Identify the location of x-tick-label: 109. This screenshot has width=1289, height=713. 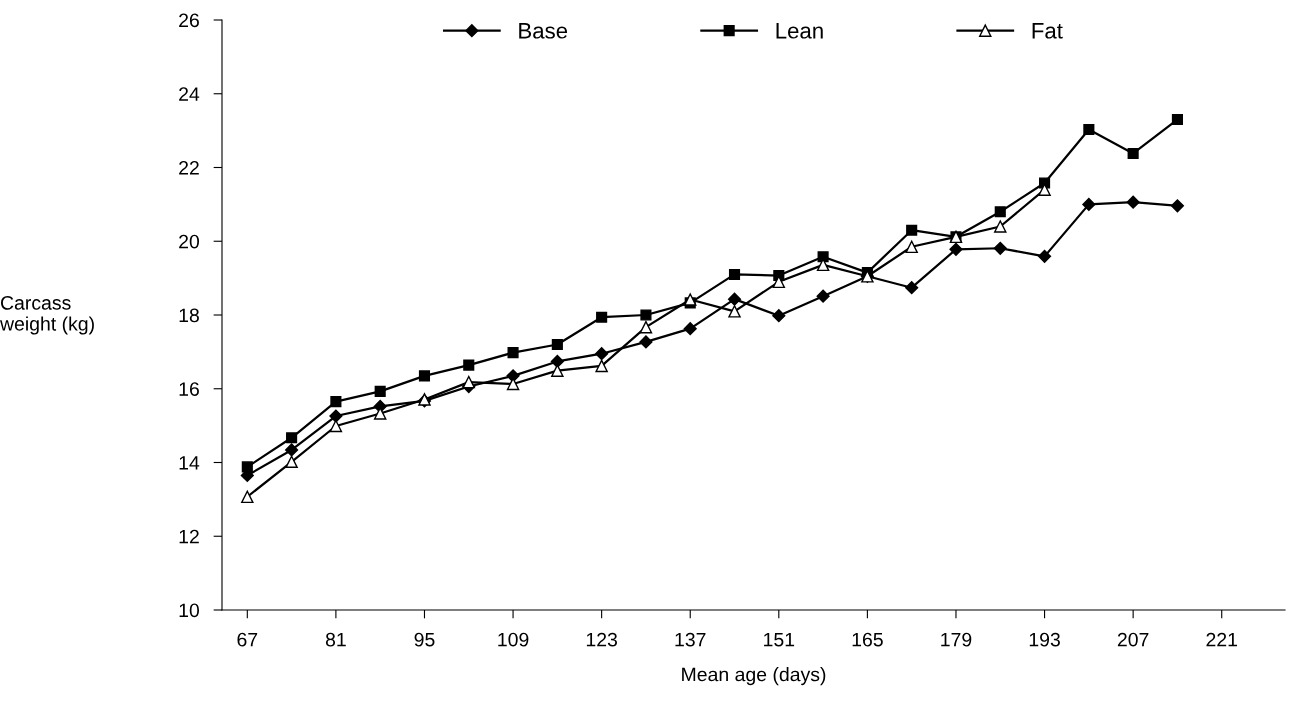
(513, 639).